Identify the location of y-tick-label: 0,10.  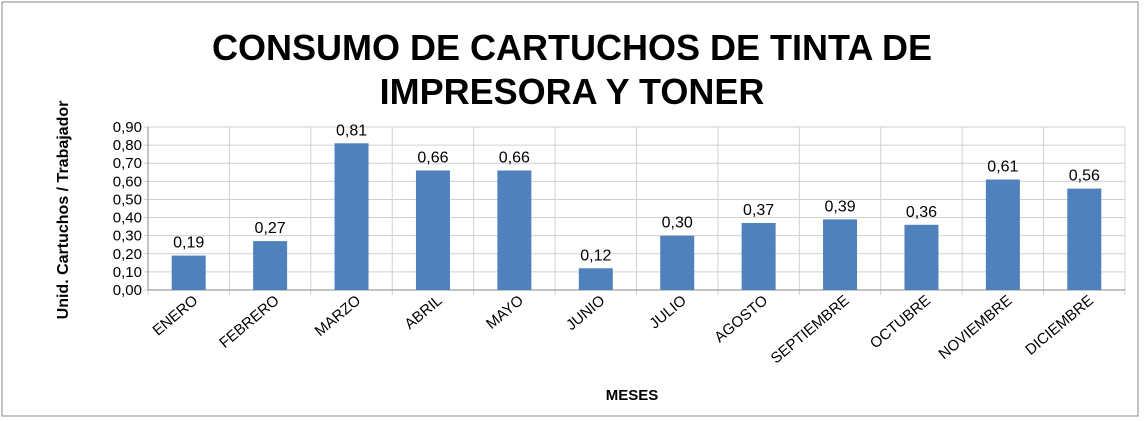
(127, 272).